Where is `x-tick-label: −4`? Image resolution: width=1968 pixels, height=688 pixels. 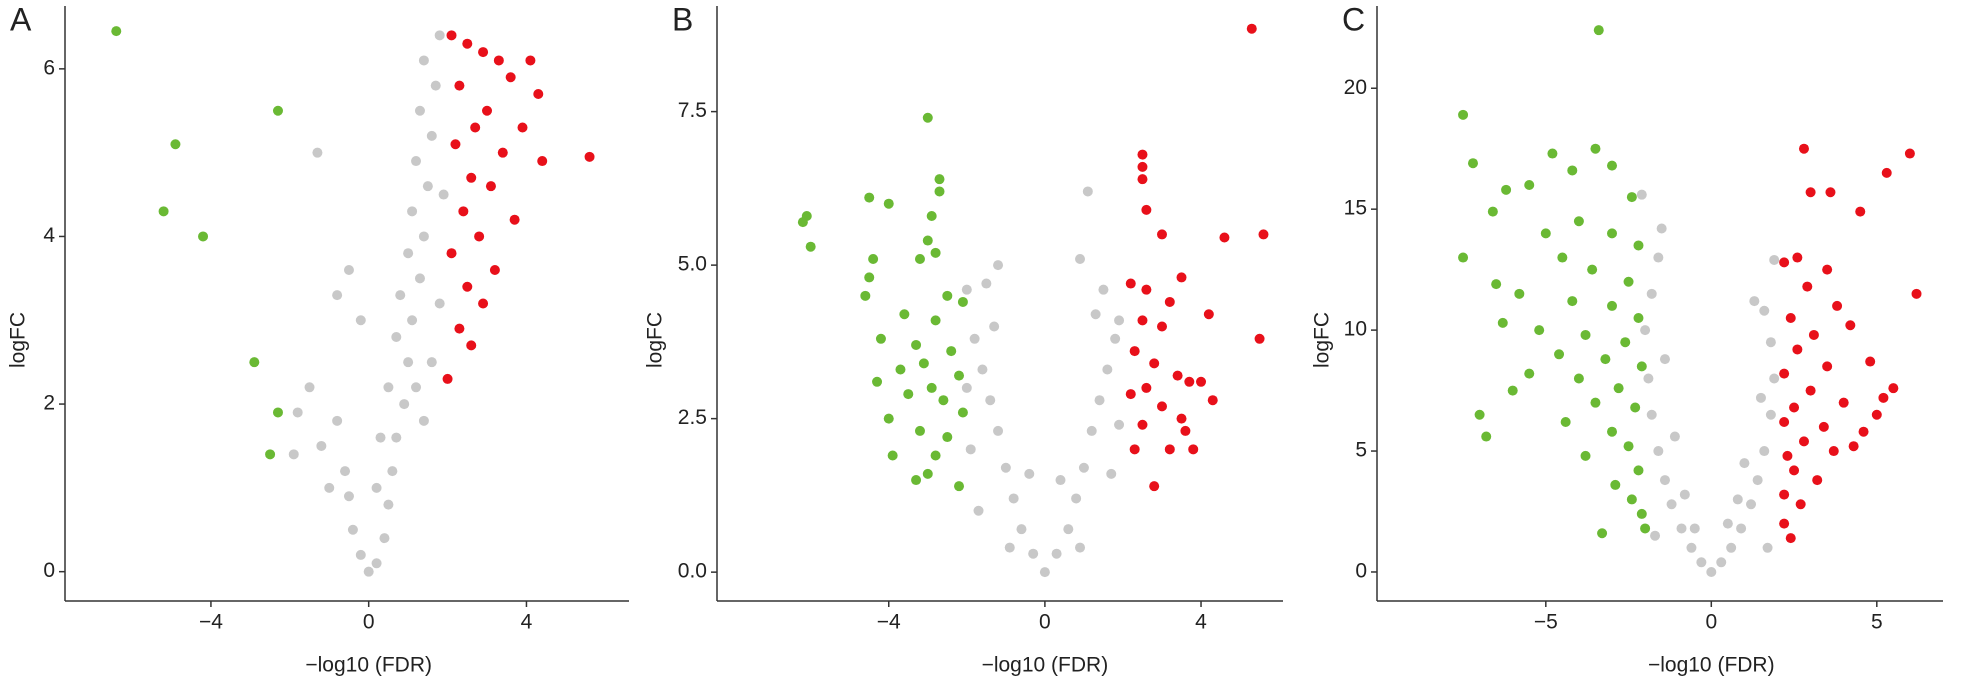
x-tick-label: −4 is located at coordinates (889, 622).